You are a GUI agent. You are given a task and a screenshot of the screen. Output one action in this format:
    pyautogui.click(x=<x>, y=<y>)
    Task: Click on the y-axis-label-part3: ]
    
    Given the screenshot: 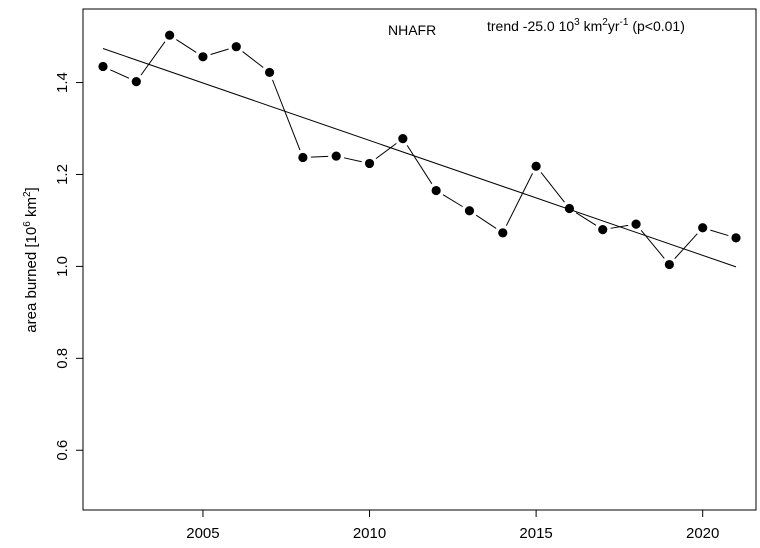 What is the action you would take?
    pyautogui.click(x=31, y=189)
    